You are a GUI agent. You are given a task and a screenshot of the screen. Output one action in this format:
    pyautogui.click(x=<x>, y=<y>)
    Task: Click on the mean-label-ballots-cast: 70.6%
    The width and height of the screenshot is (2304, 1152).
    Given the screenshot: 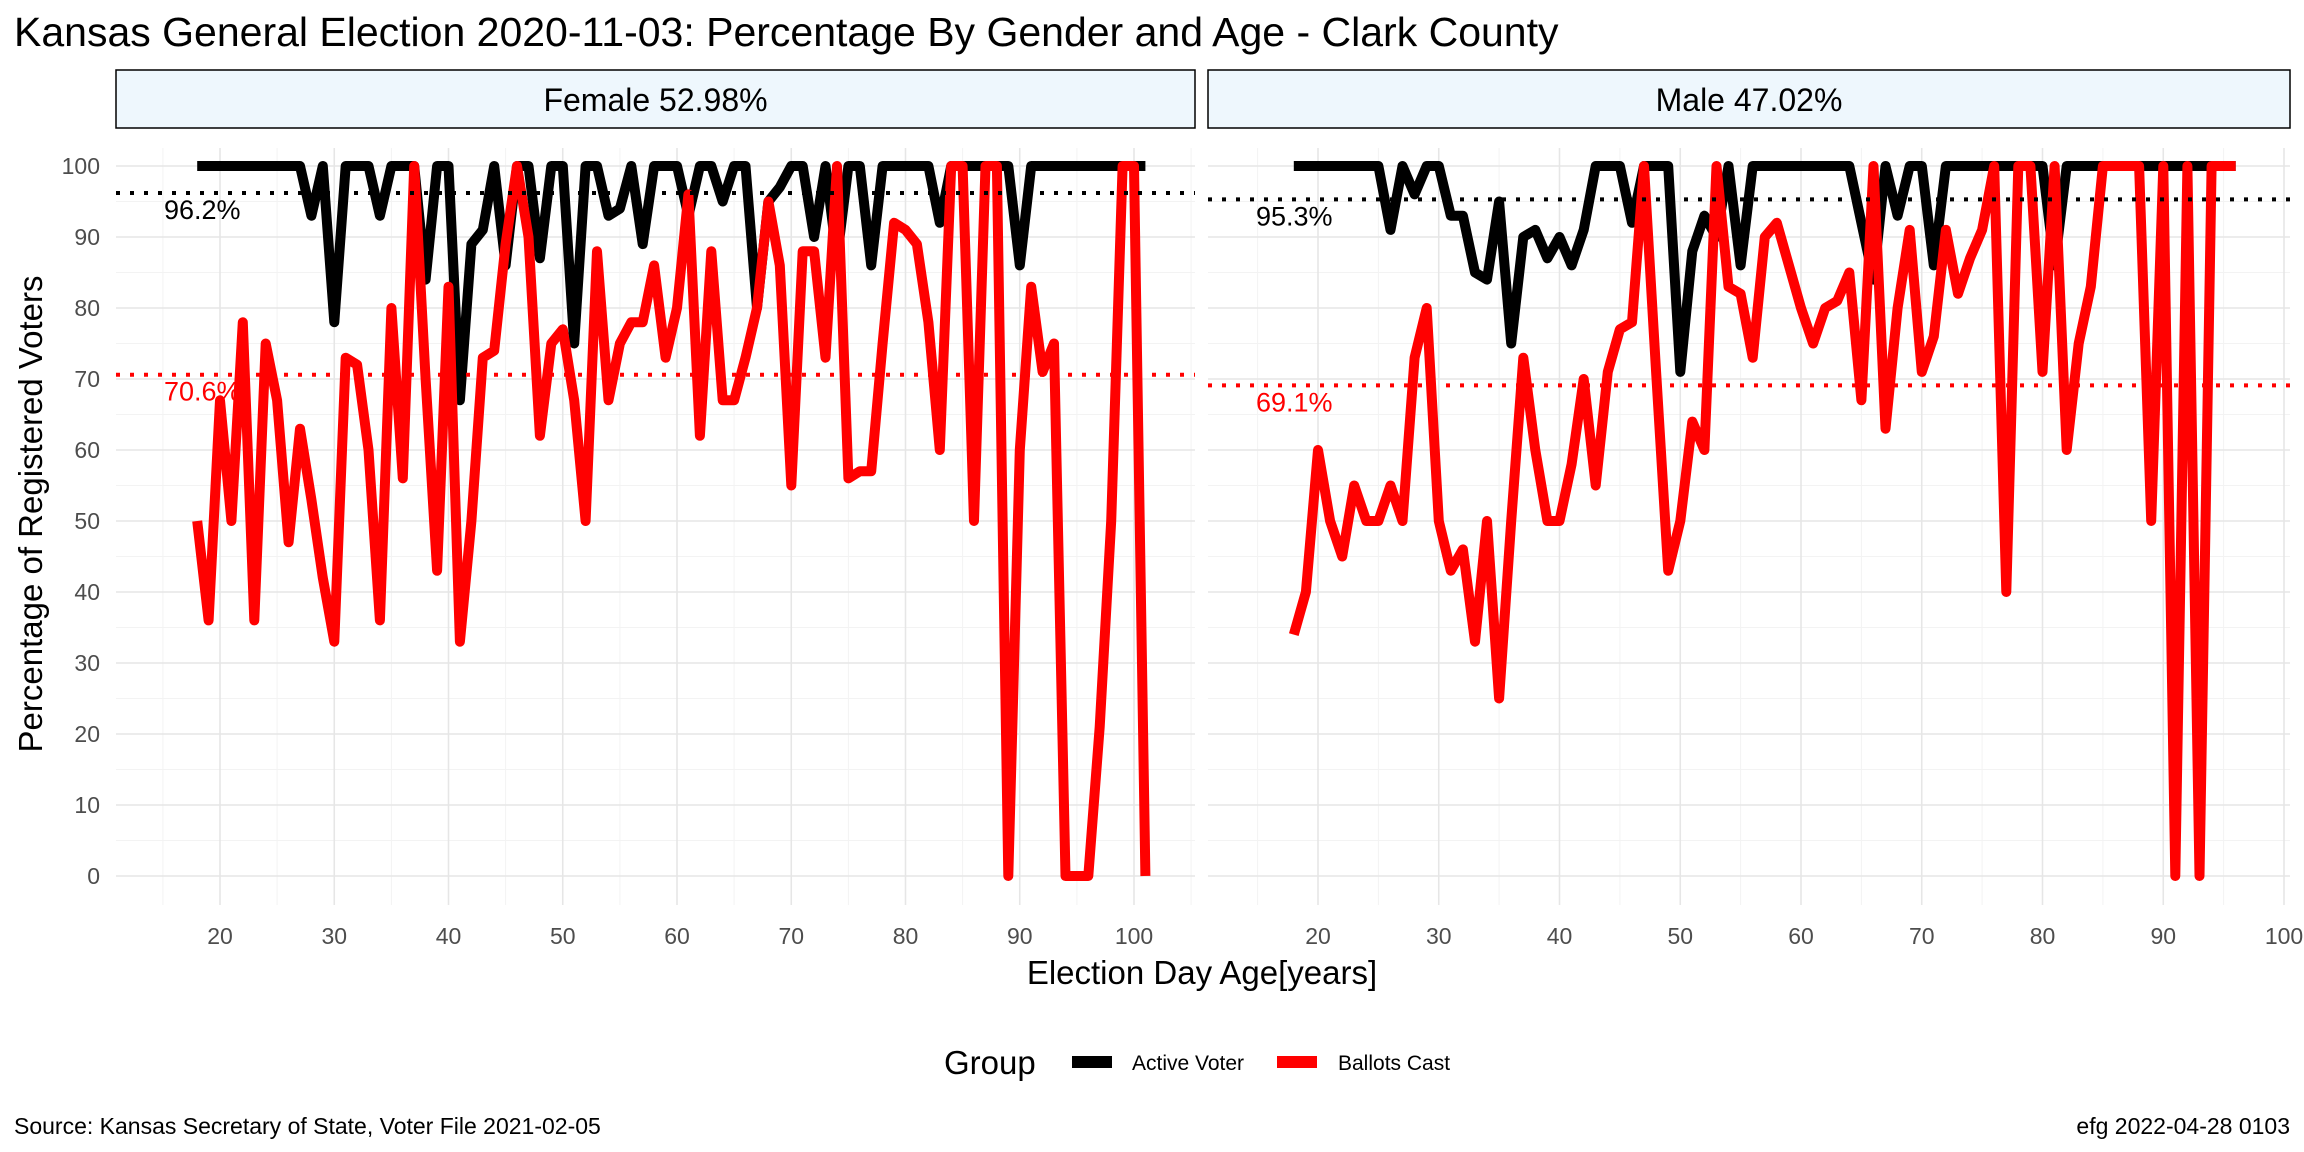 What is the action you would take?
    pyautogui.click(x=202, y=392)
    